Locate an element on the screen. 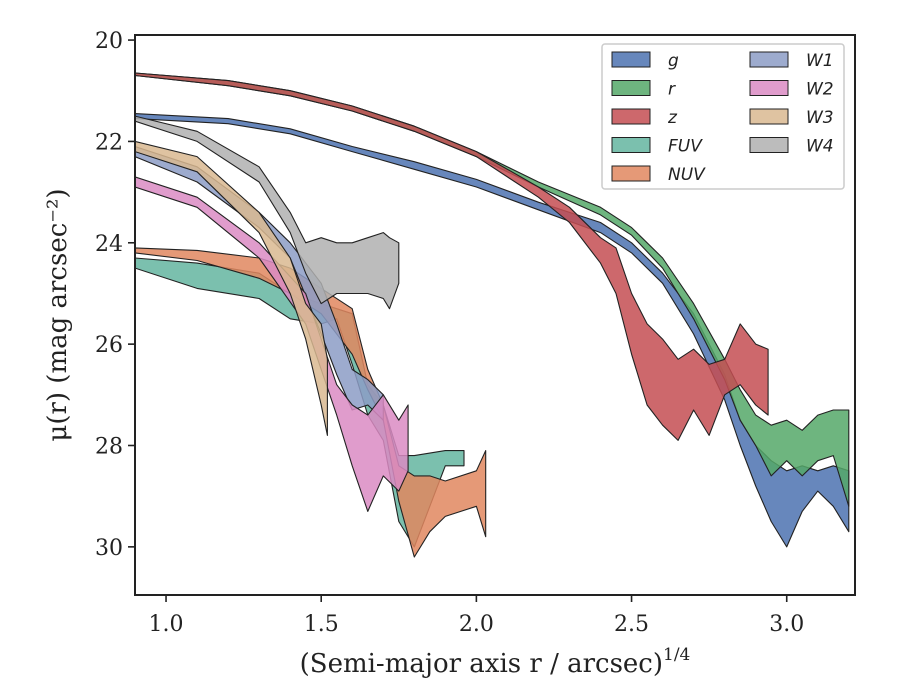  legend-label-nuv: NUV is located at coordinates (687, 175).